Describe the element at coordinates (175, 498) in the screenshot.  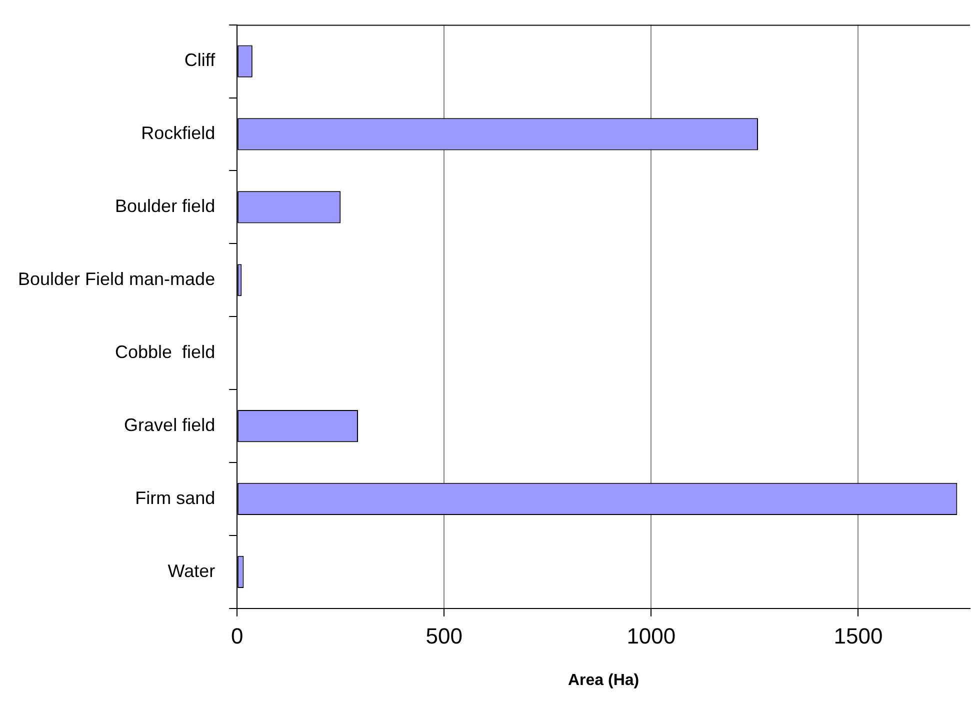
I see `y-tick-label: Firm sand` at that location.